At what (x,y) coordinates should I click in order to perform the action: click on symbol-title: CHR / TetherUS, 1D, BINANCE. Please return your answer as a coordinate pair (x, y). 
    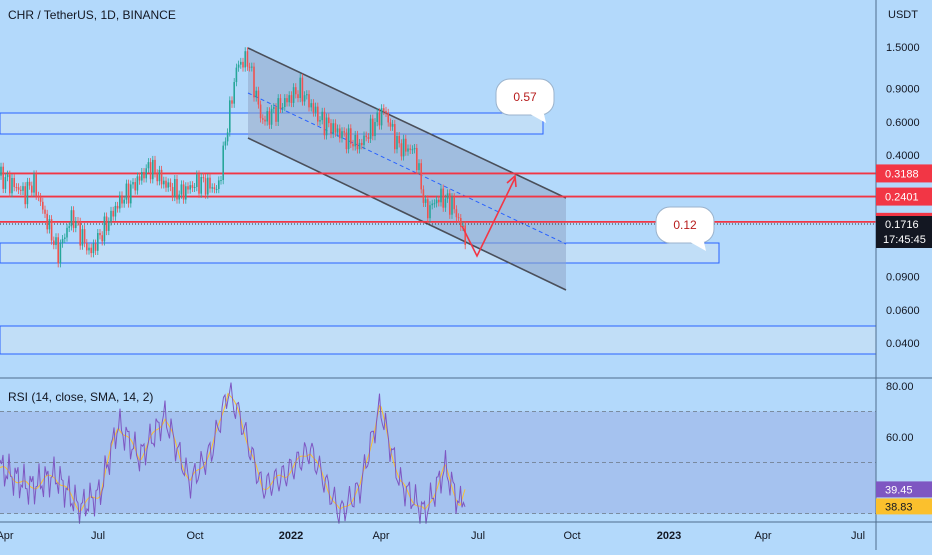
    Looking at the image, I should click on (92, 15).